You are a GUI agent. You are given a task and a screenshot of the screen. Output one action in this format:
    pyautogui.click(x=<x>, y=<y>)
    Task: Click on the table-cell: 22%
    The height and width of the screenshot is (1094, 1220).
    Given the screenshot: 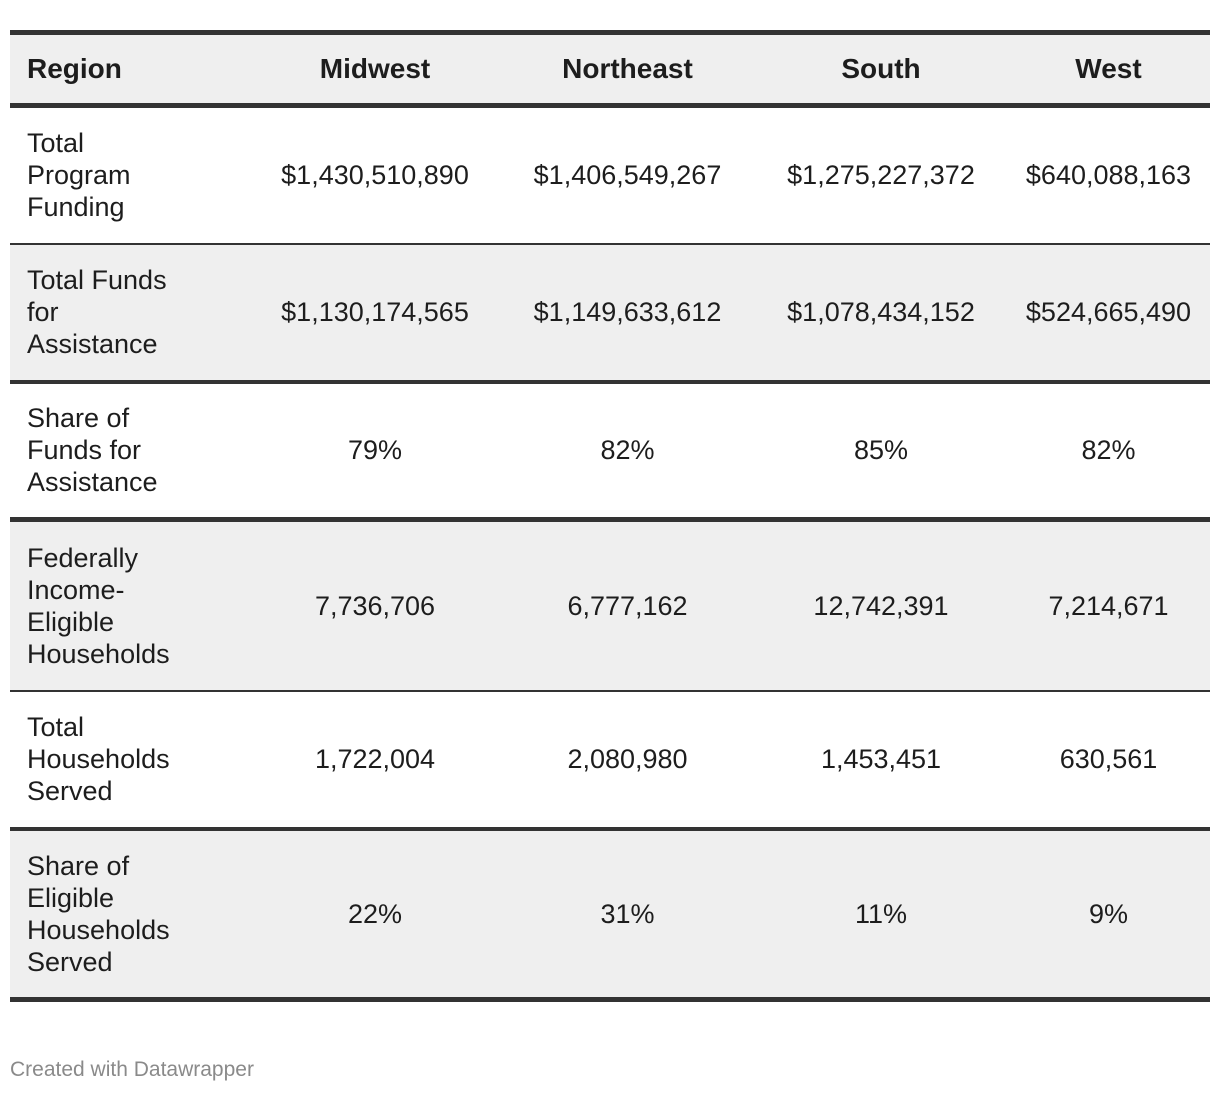 What is the action you would take?
    pyautogui.click(x=375, y=913)
    